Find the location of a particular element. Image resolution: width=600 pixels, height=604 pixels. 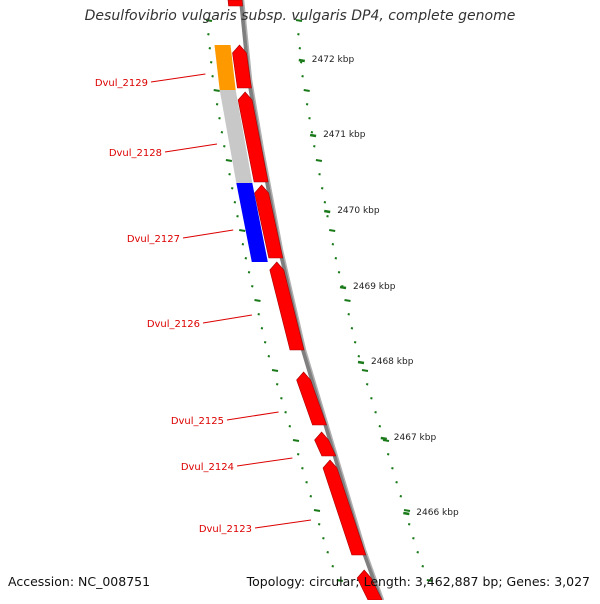

gene-label-dvul_2124: Dvul_2124 is located at coordinates (207, 467).